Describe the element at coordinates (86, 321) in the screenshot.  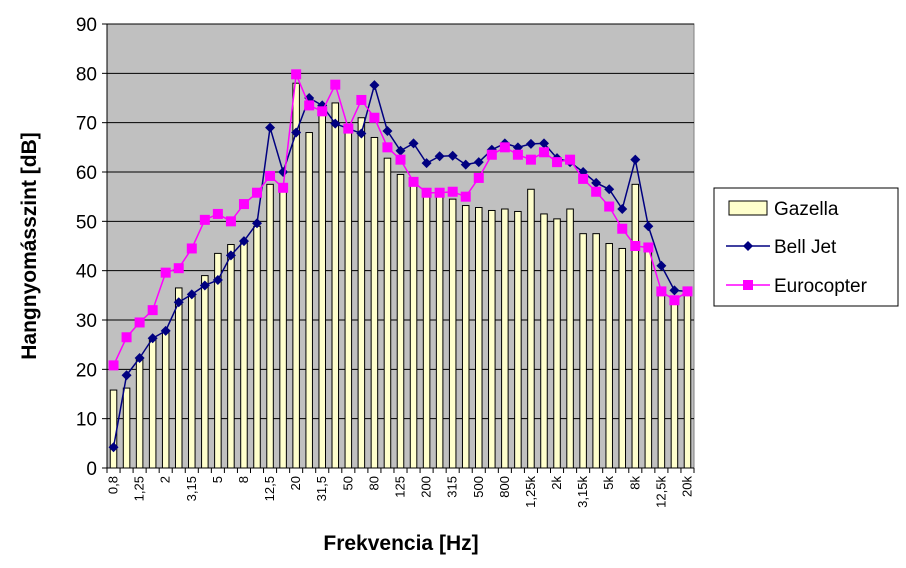
I see `y-tick-label: 30` at that location.